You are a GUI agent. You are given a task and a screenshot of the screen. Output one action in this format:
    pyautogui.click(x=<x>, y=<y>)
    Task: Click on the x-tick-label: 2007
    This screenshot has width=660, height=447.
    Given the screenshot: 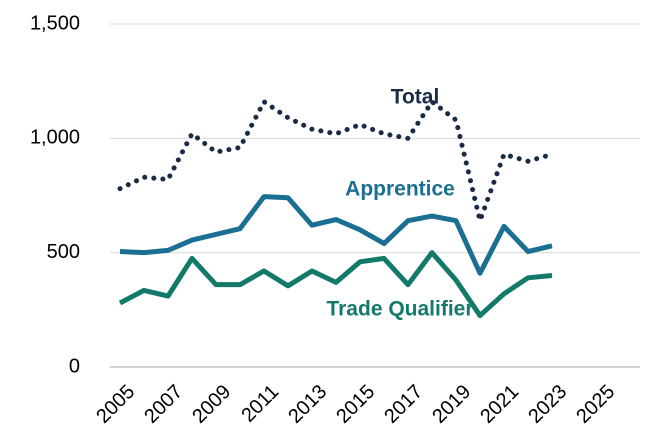 What is the action you would take?
    pyautogui.click(x=163, y=404)
    